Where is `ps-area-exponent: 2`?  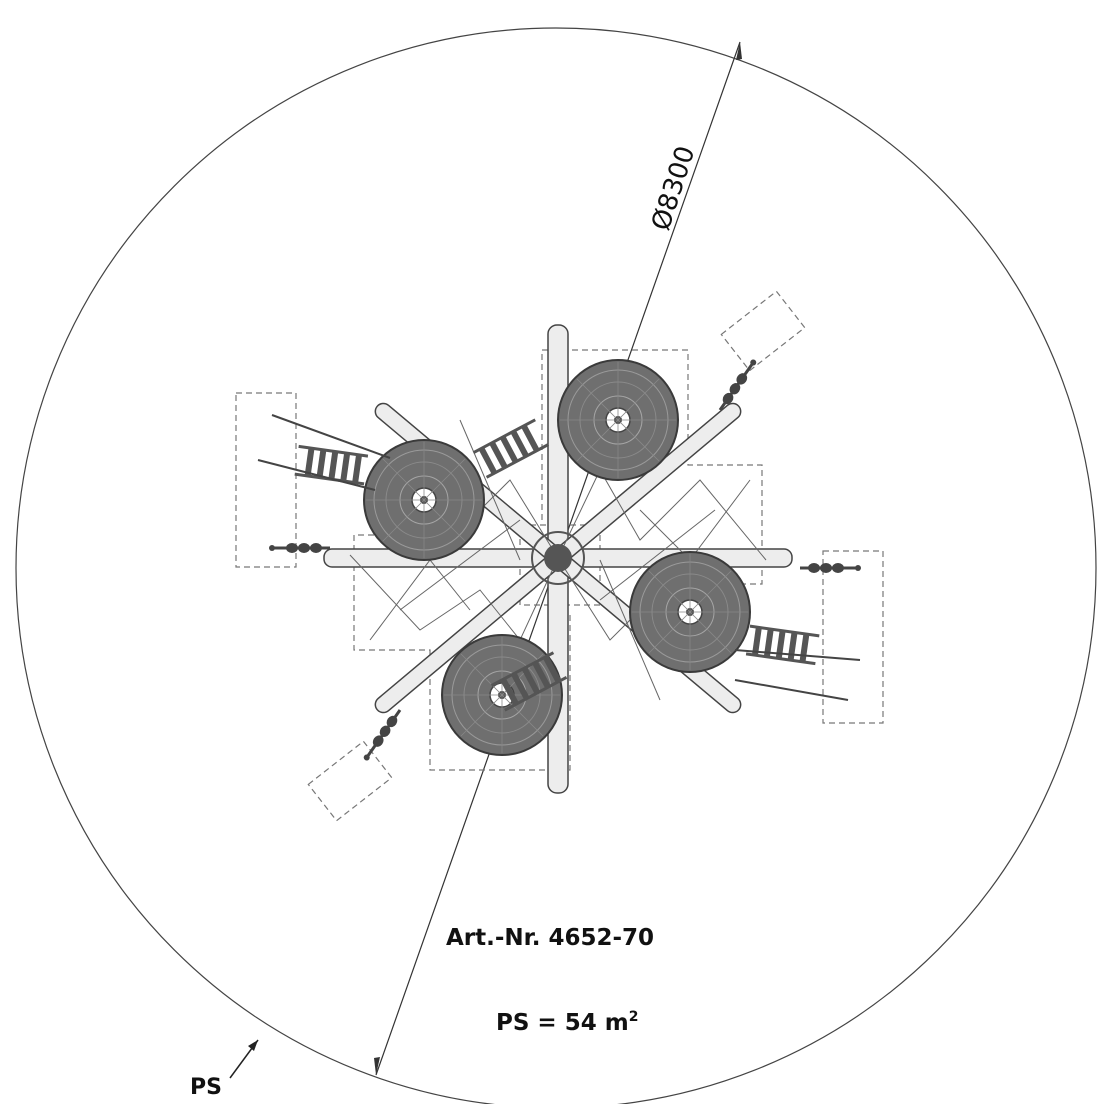
ps-area-exponent: 2 is located at coordinates (634, 1017).